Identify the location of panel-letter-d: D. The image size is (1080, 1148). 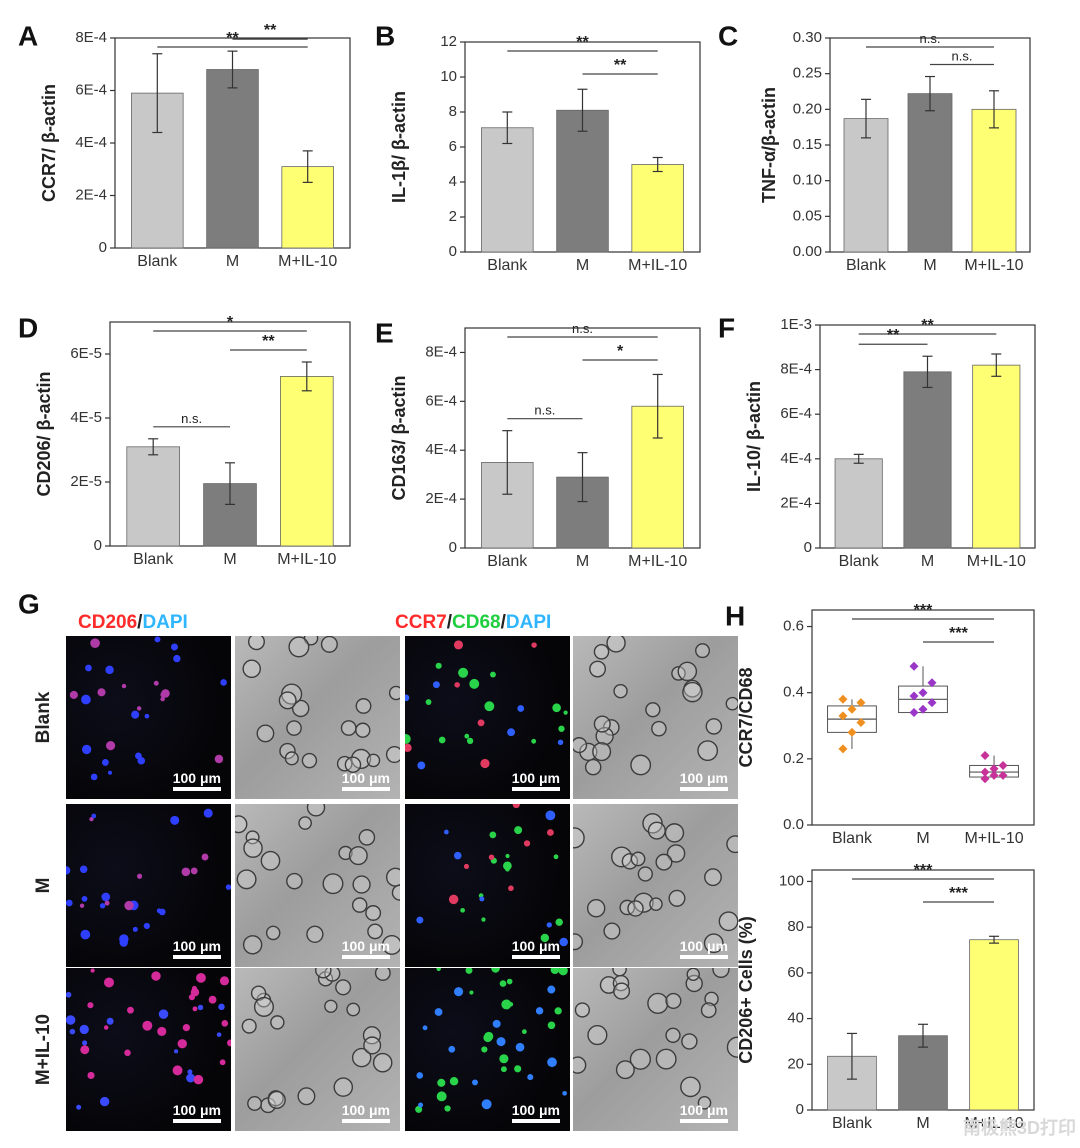
(28, 327).